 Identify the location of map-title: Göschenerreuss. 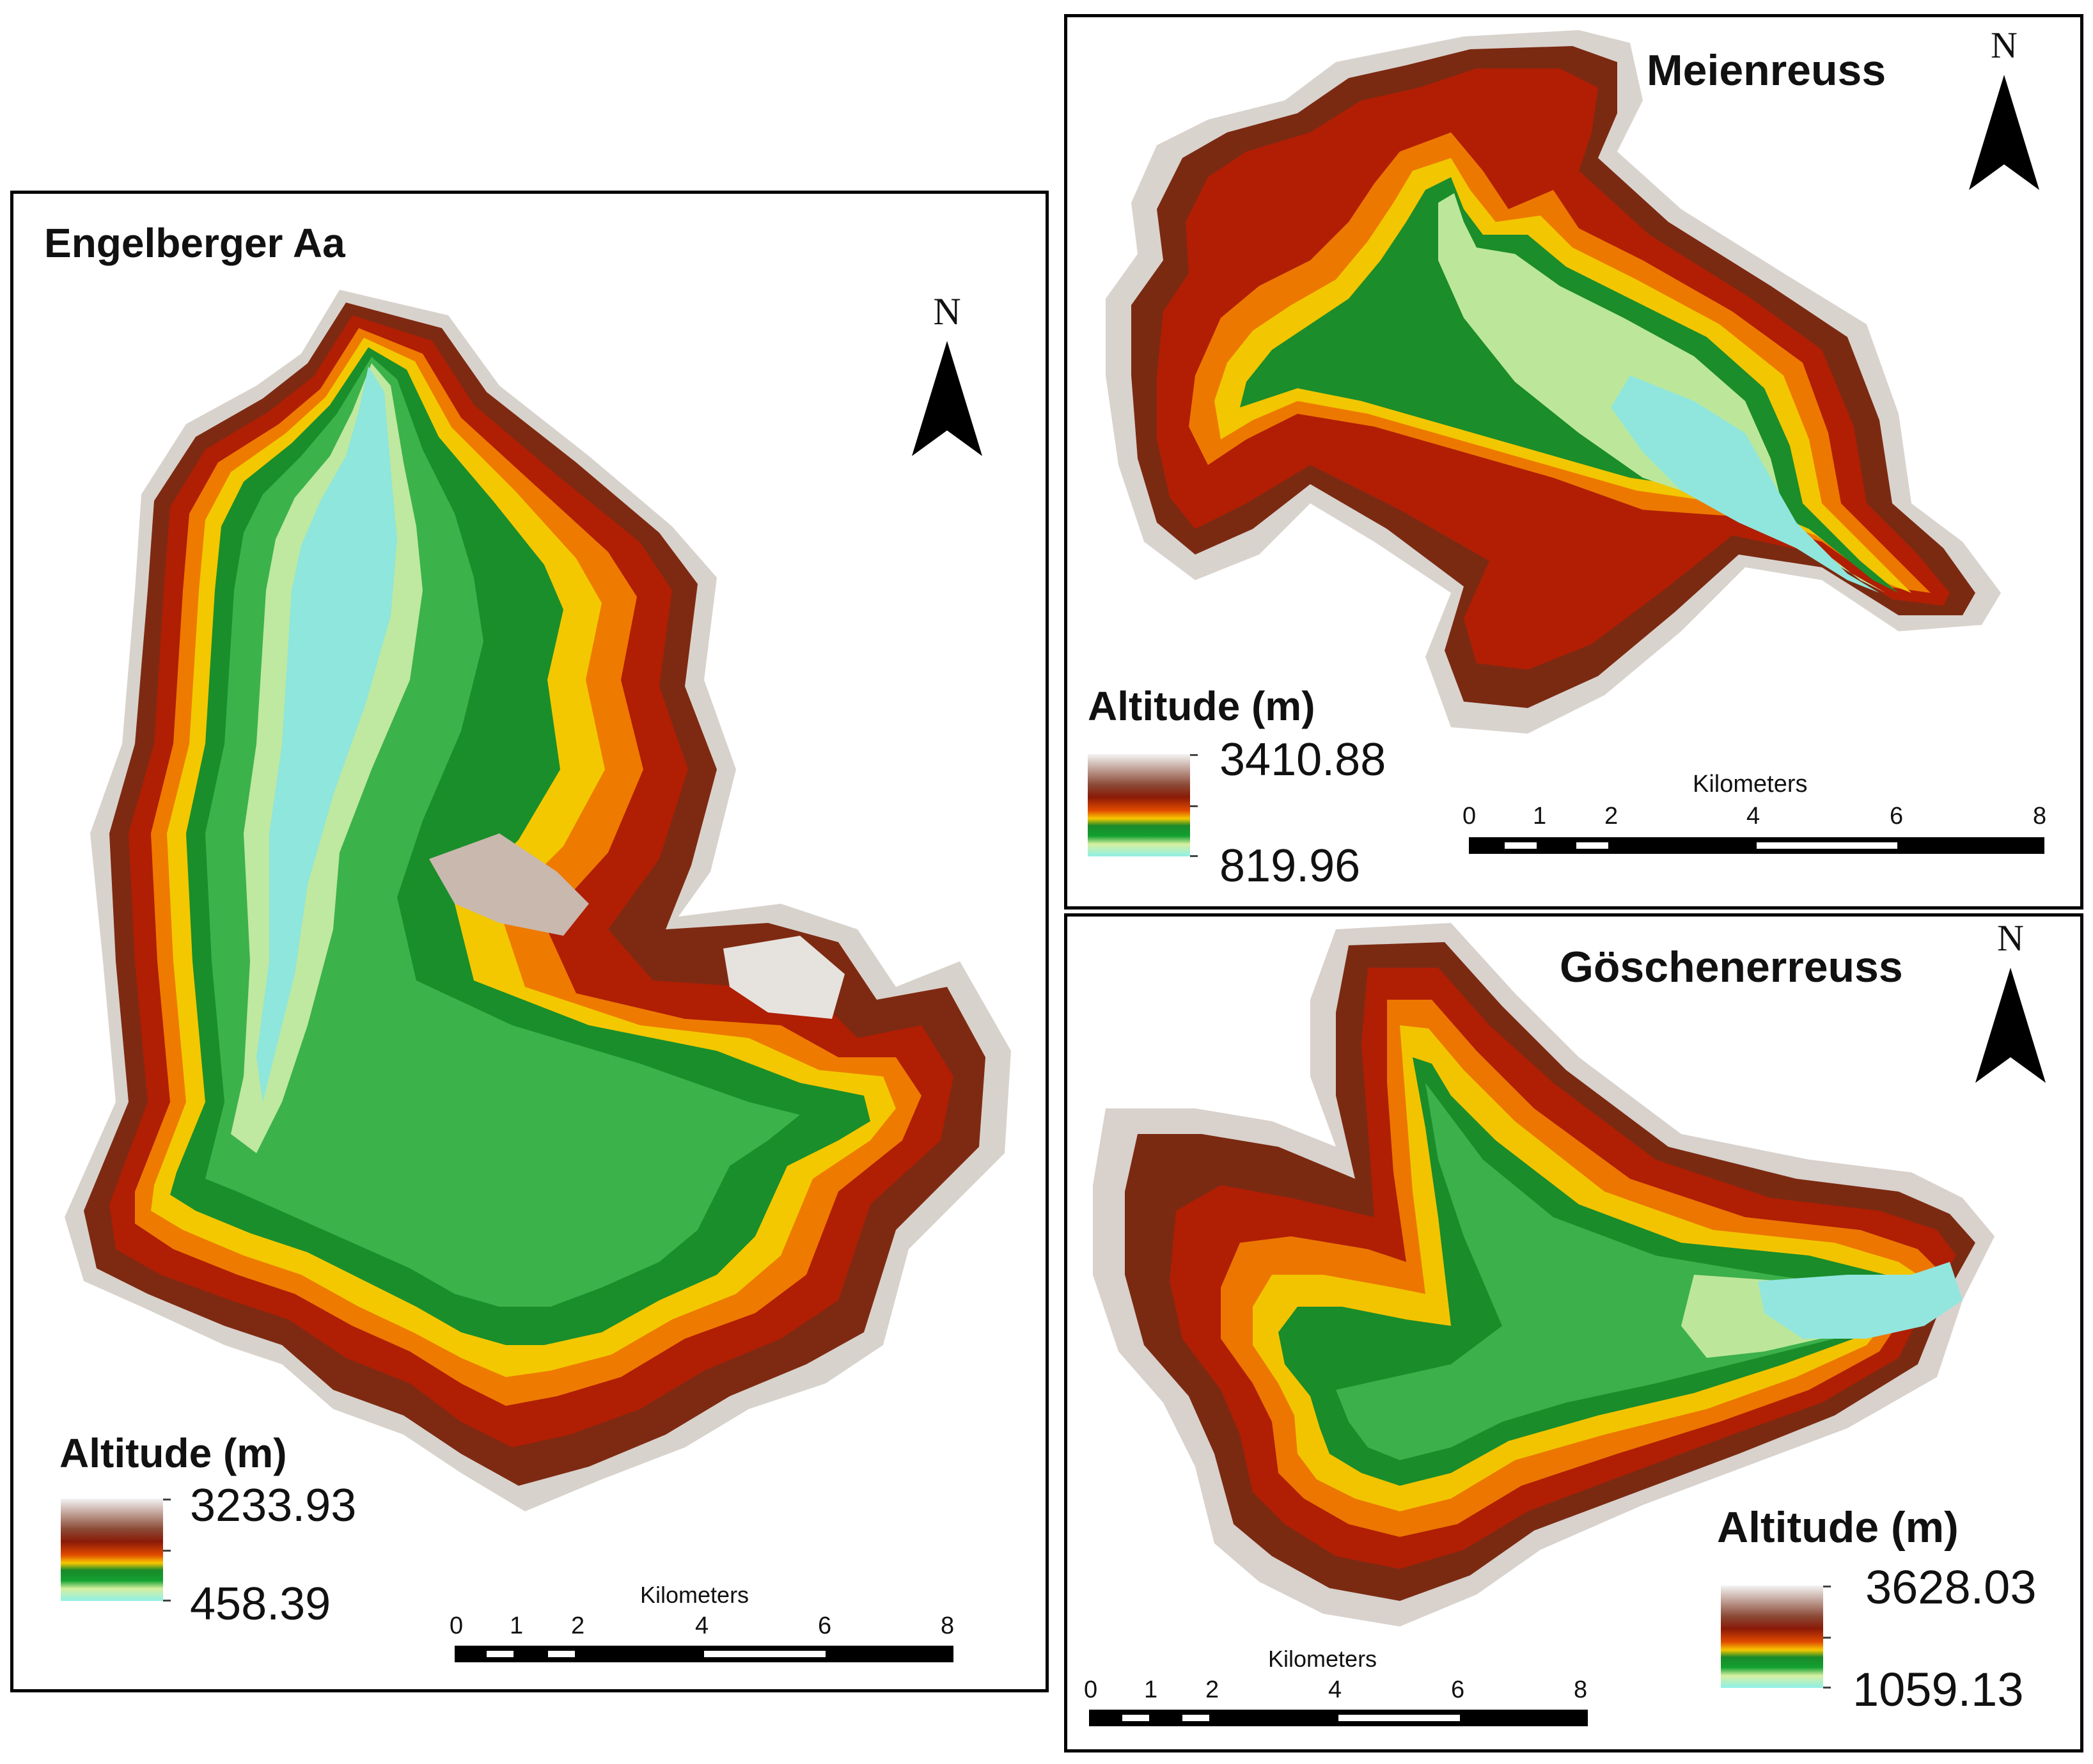
(1731, 967).